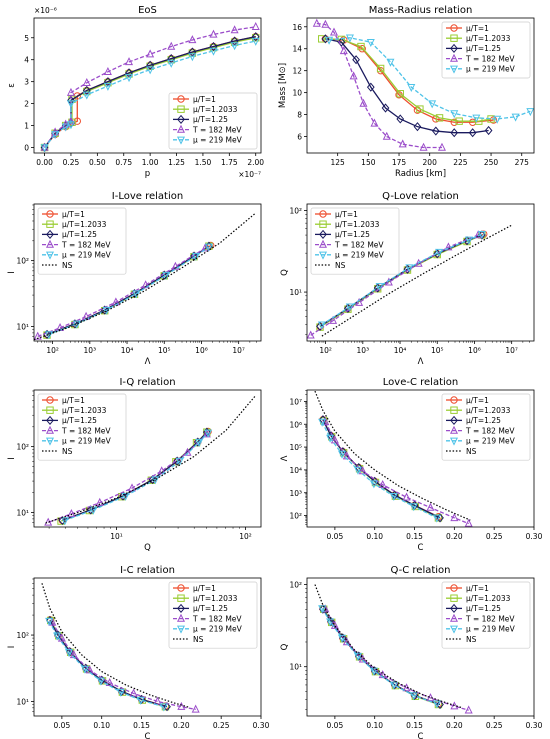  I want to click on chart-title: Q-Love relation, so click(420, 196).